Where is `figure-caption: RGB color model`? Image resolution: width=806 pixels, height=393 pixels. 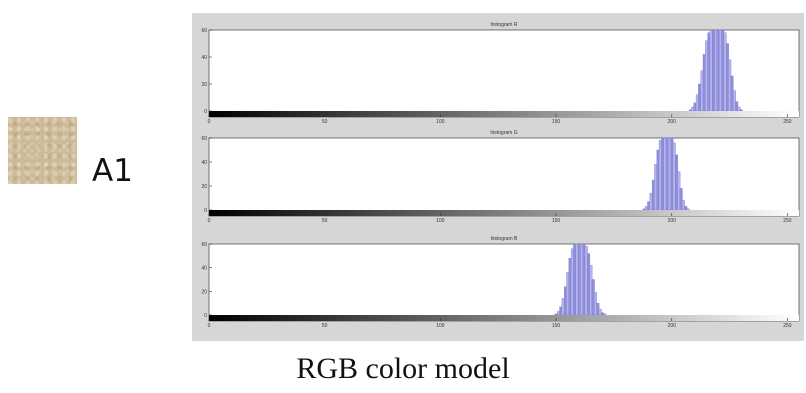 figure-caption: RGB color model is located at coordinates (403, 368).